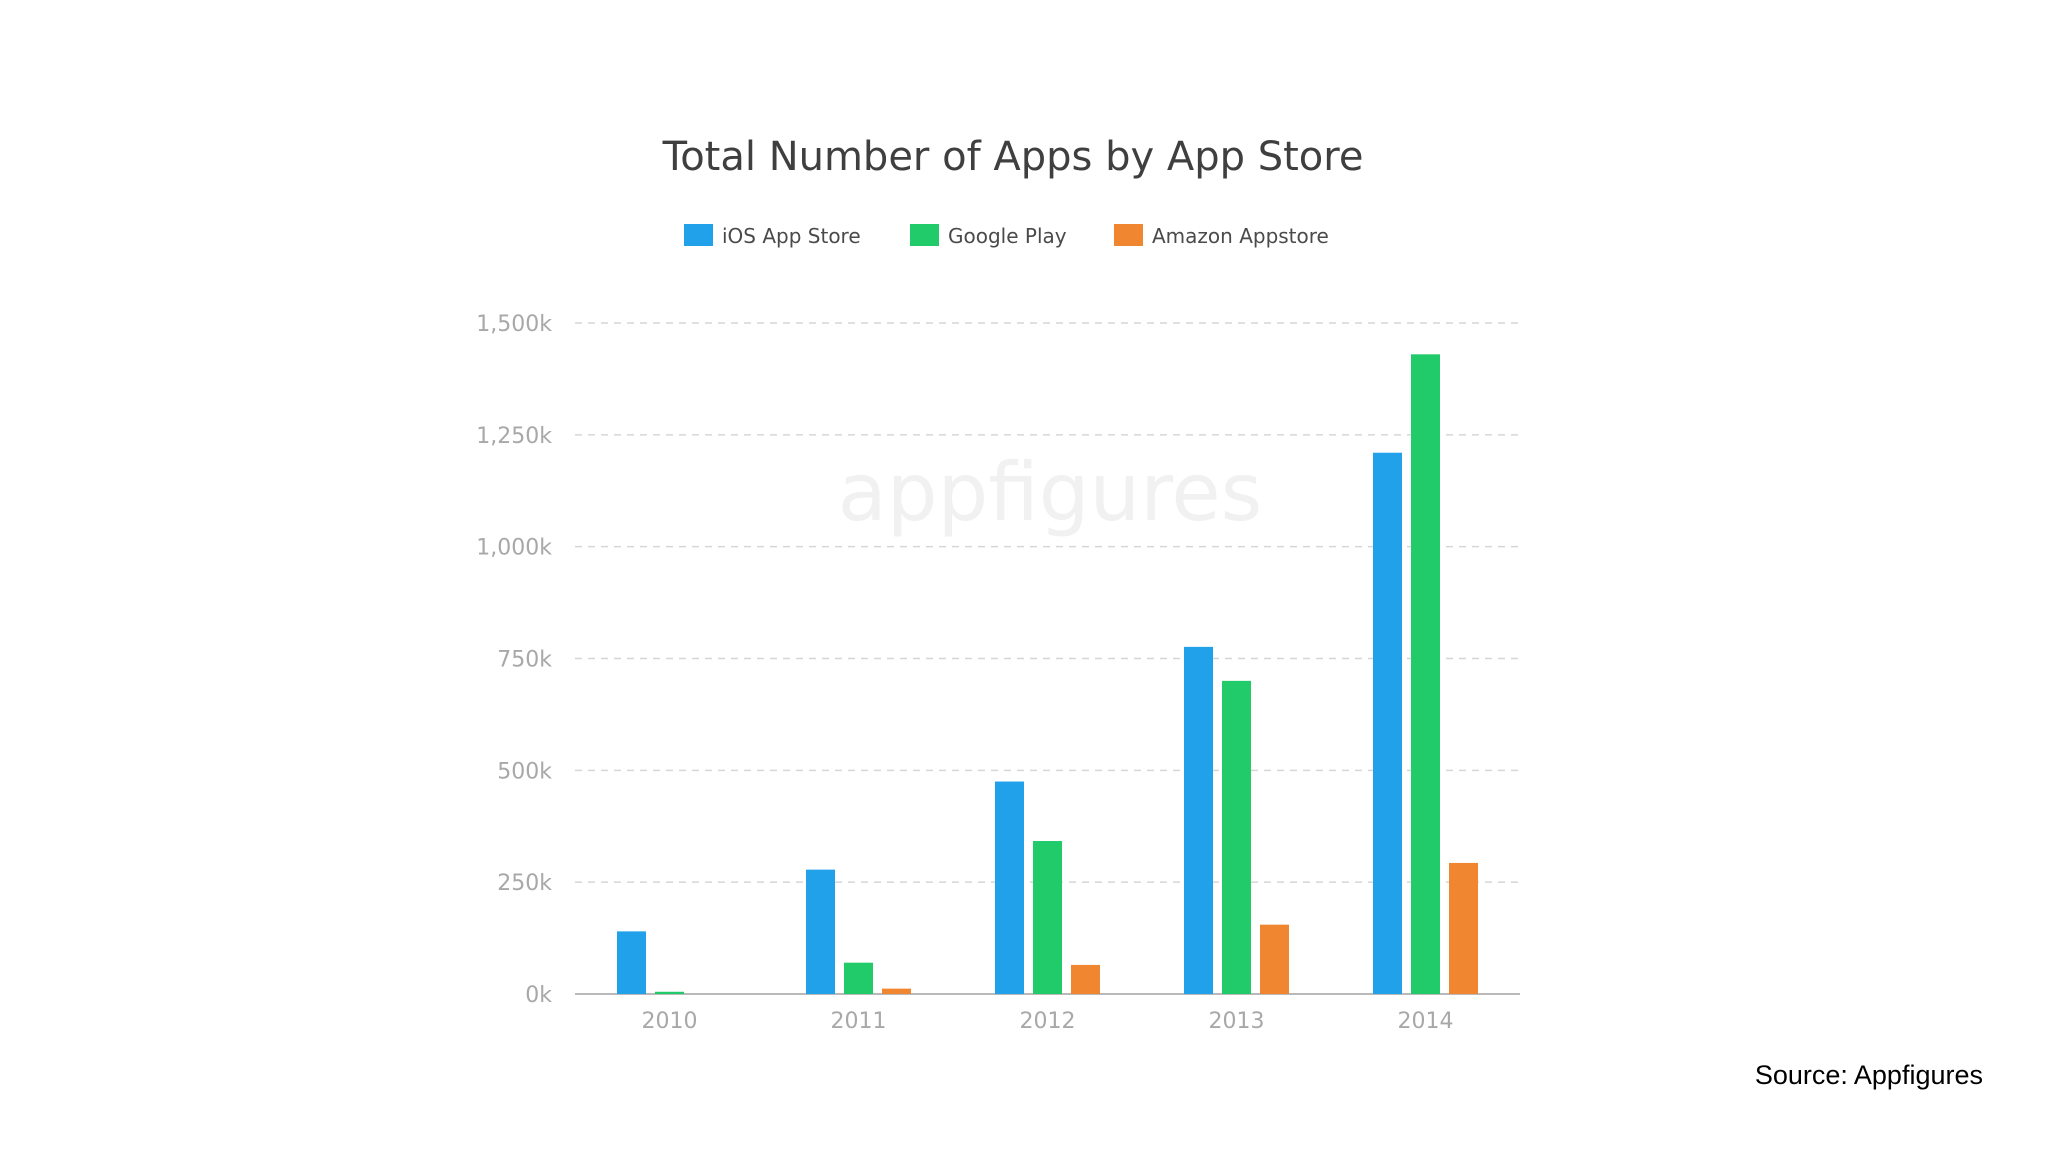  Describe the element at coordinates (1085, 979) in the screenshot. I see `bar-amazon-appstore-2012` at that location.